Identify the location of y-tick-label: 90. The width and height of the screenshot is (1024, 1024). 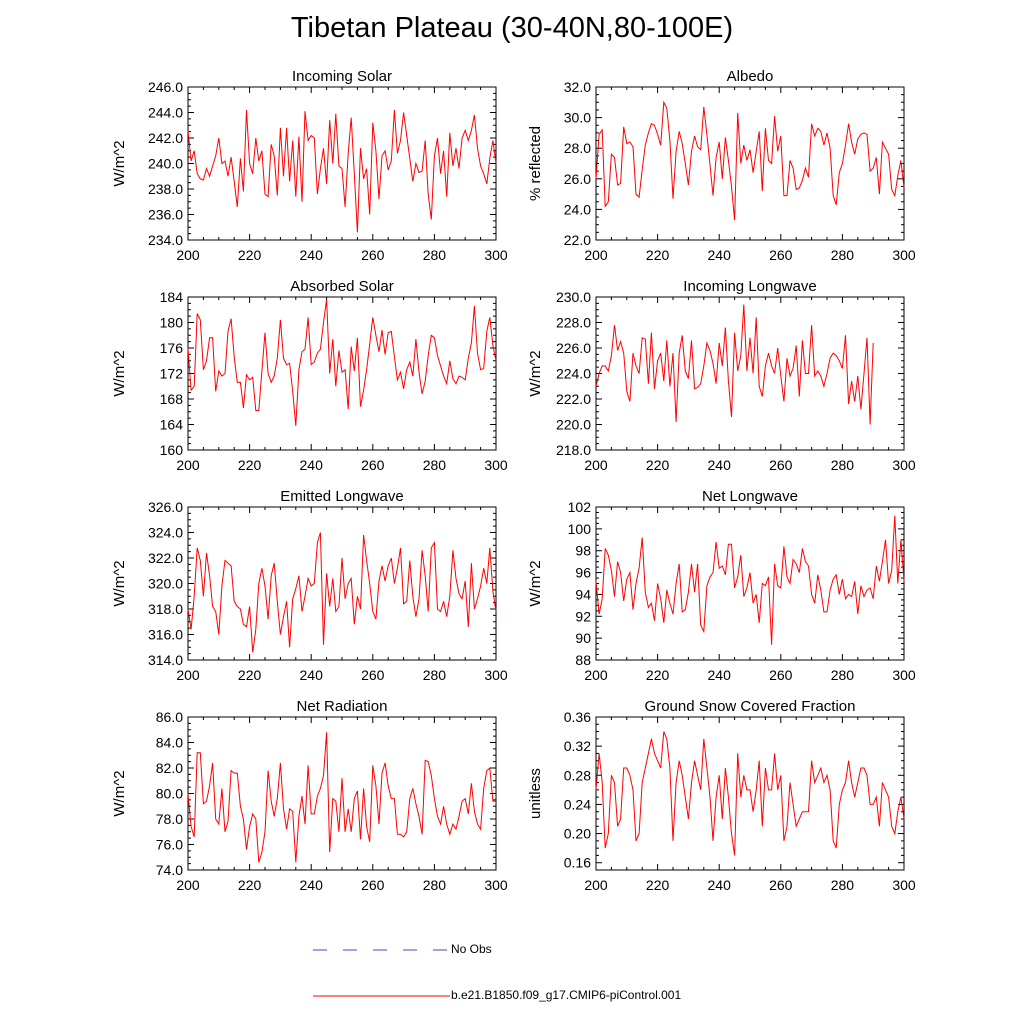
(583, 638).